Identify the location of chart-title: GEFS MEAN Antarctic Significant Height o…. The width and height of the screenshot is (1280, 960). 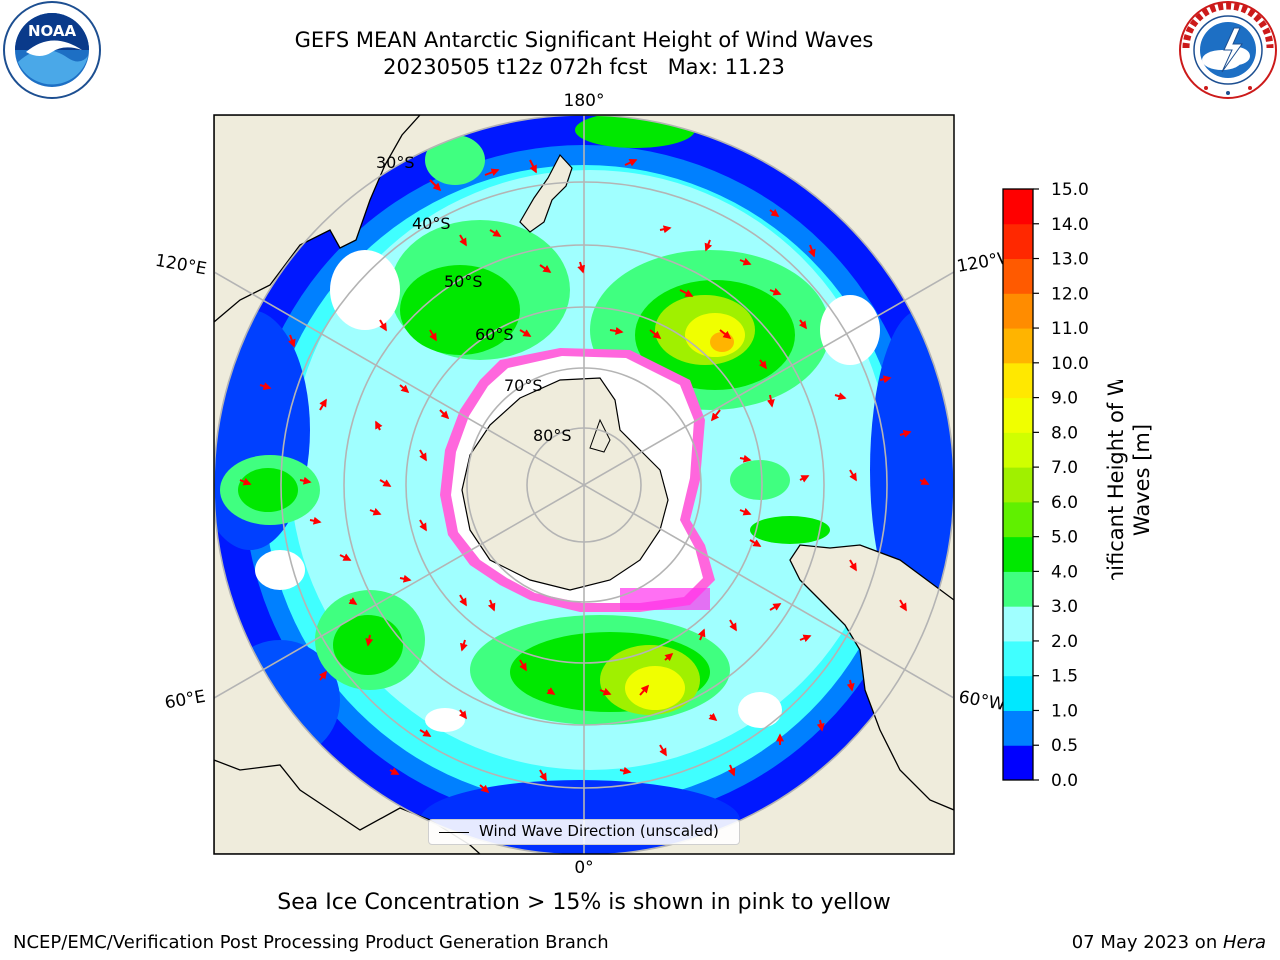
(584, 40).